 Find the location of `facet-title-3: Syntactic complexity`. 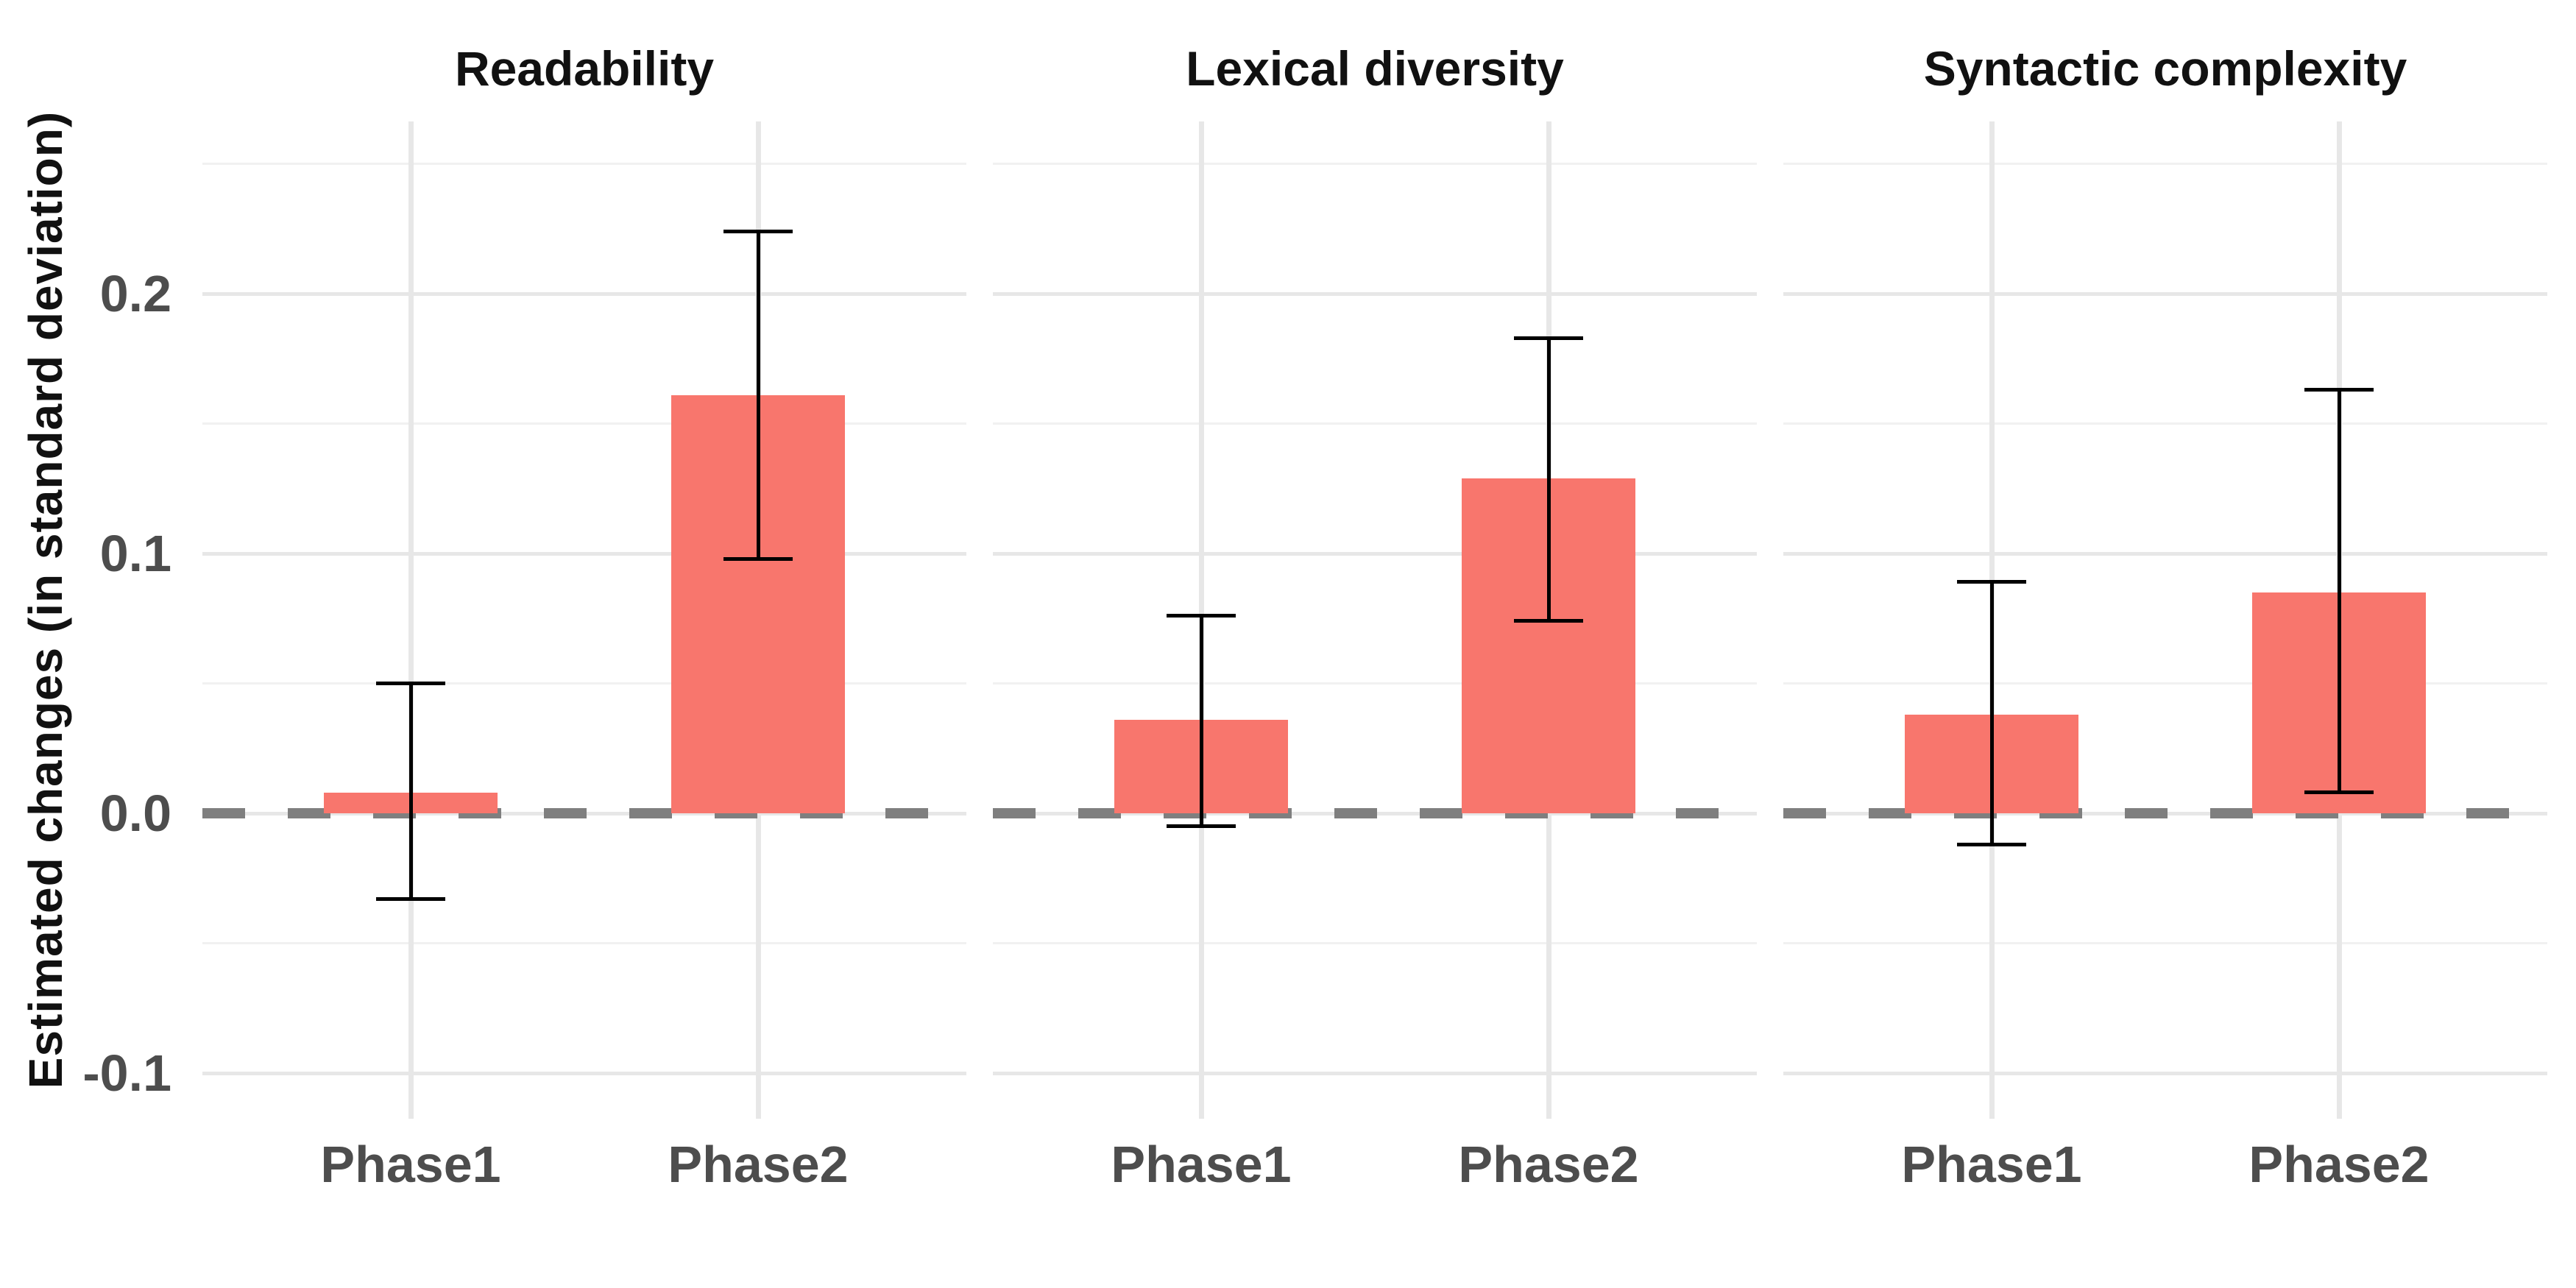

facet-title-3: Syntactic complexity is located at coordinates (2165, 68).